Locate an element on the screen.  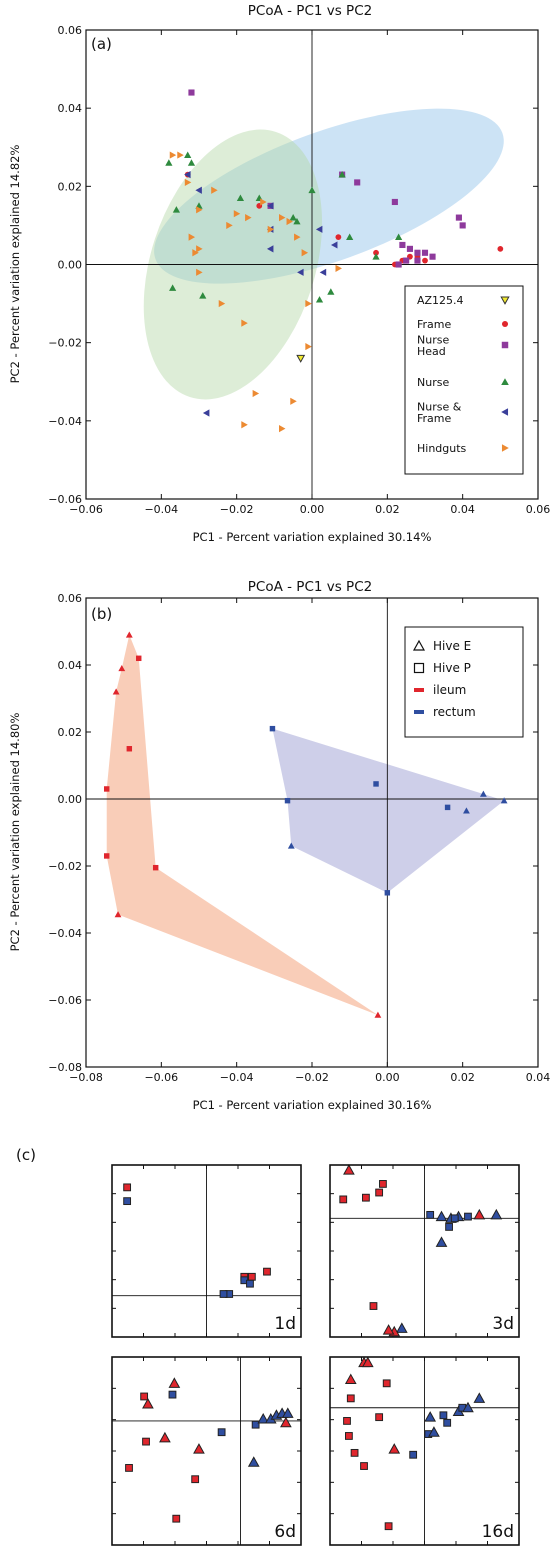
panel-b-title: PCoA - PC1 vs PC2 is located at coordinates (310, 587).